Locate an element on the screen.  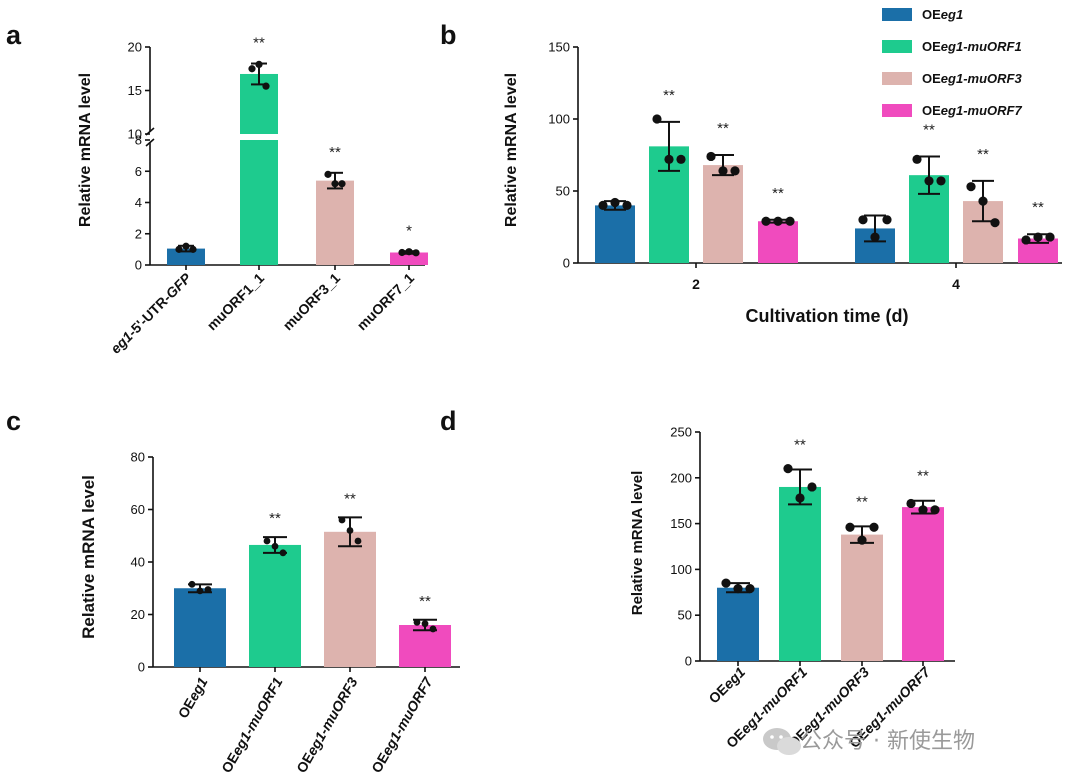
y-axis-d-tick-label: 250 is located at coordinates (681, 432).